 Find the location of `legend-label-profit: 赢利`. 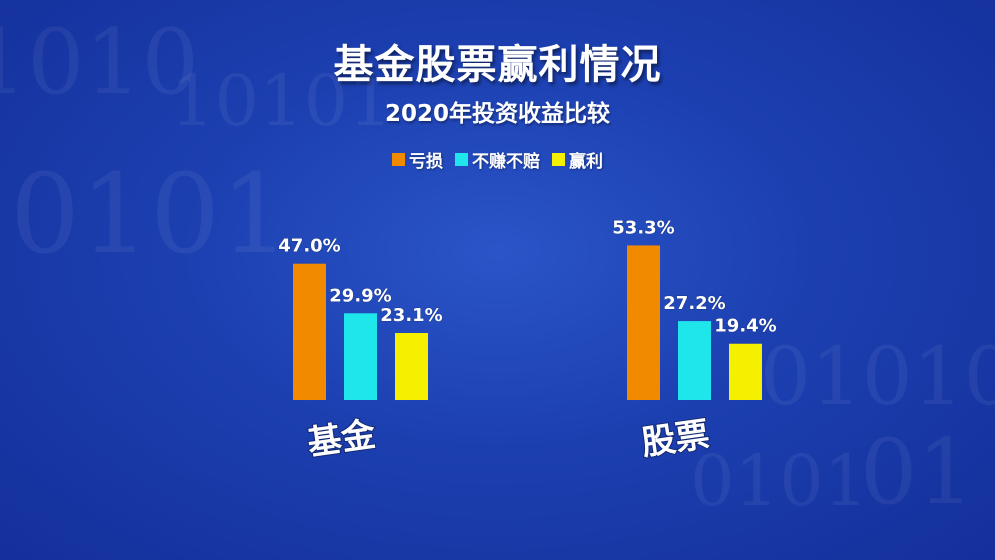

legend-label-profit: 赢利 is located at coordinates (586, 162).